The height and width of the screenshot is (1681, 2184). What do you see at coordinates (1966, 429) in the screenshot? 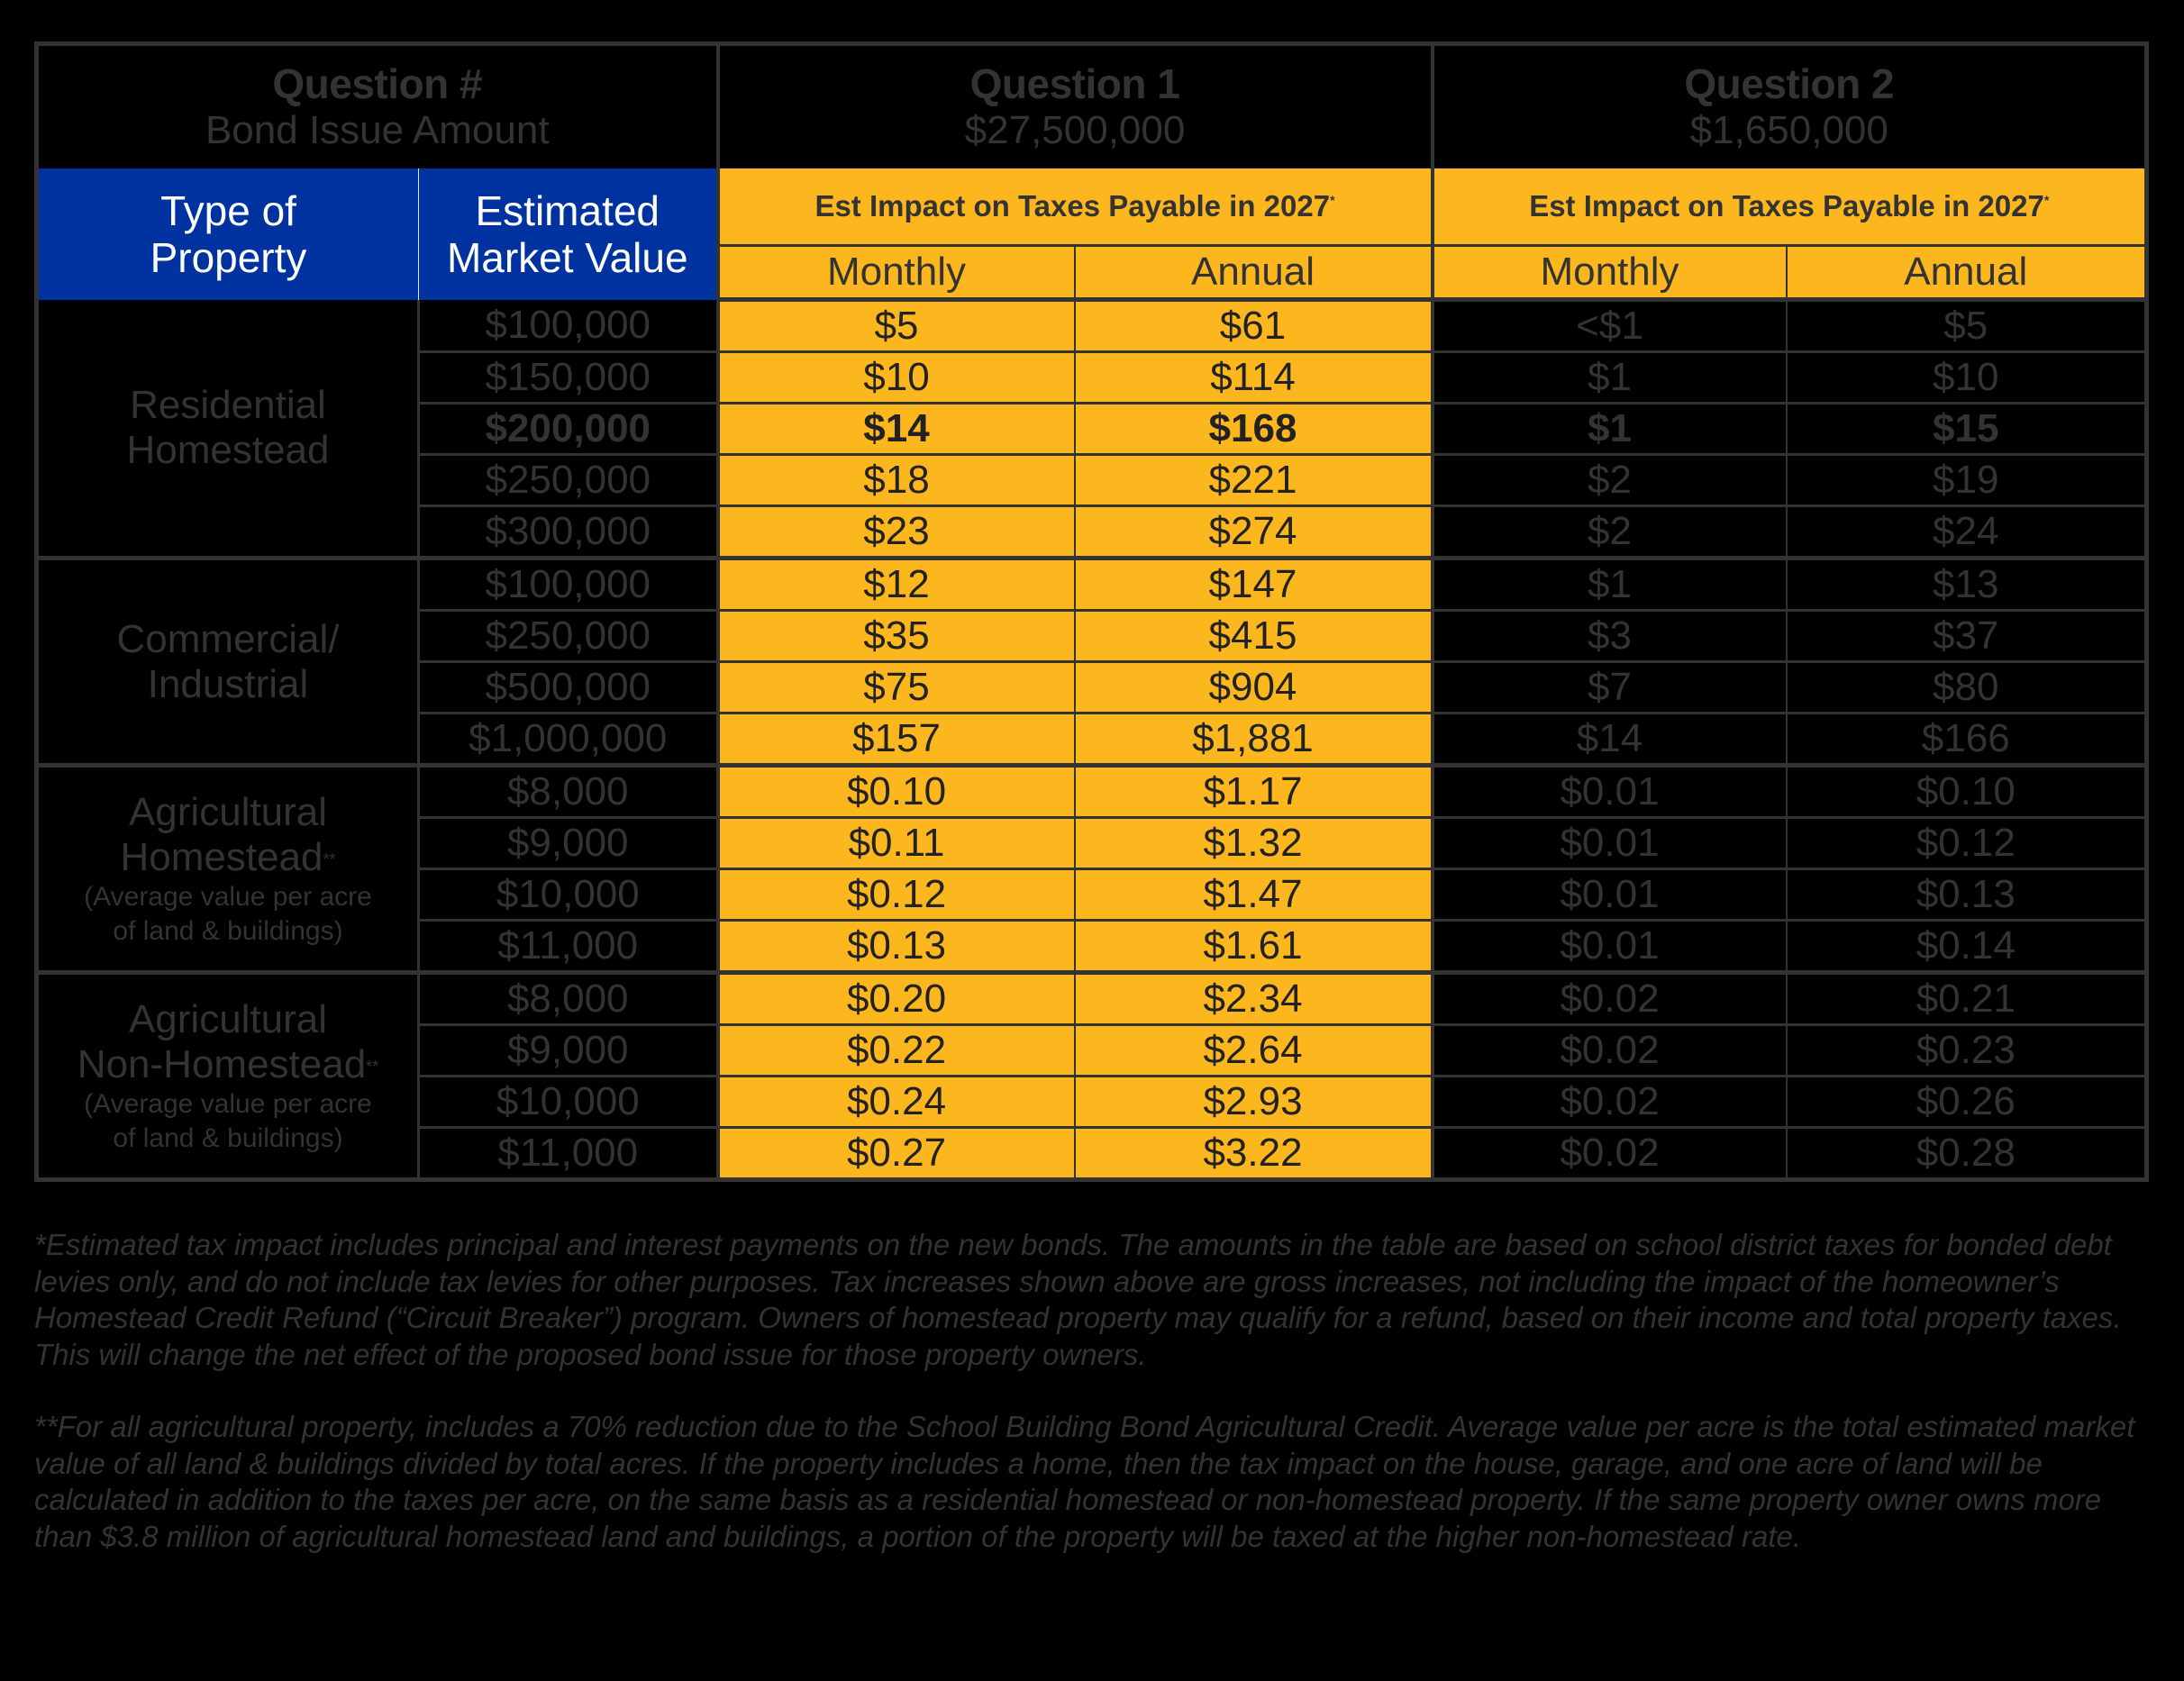
I see `question-2-annual-cell: $15` at bounding box center [1966, 429].